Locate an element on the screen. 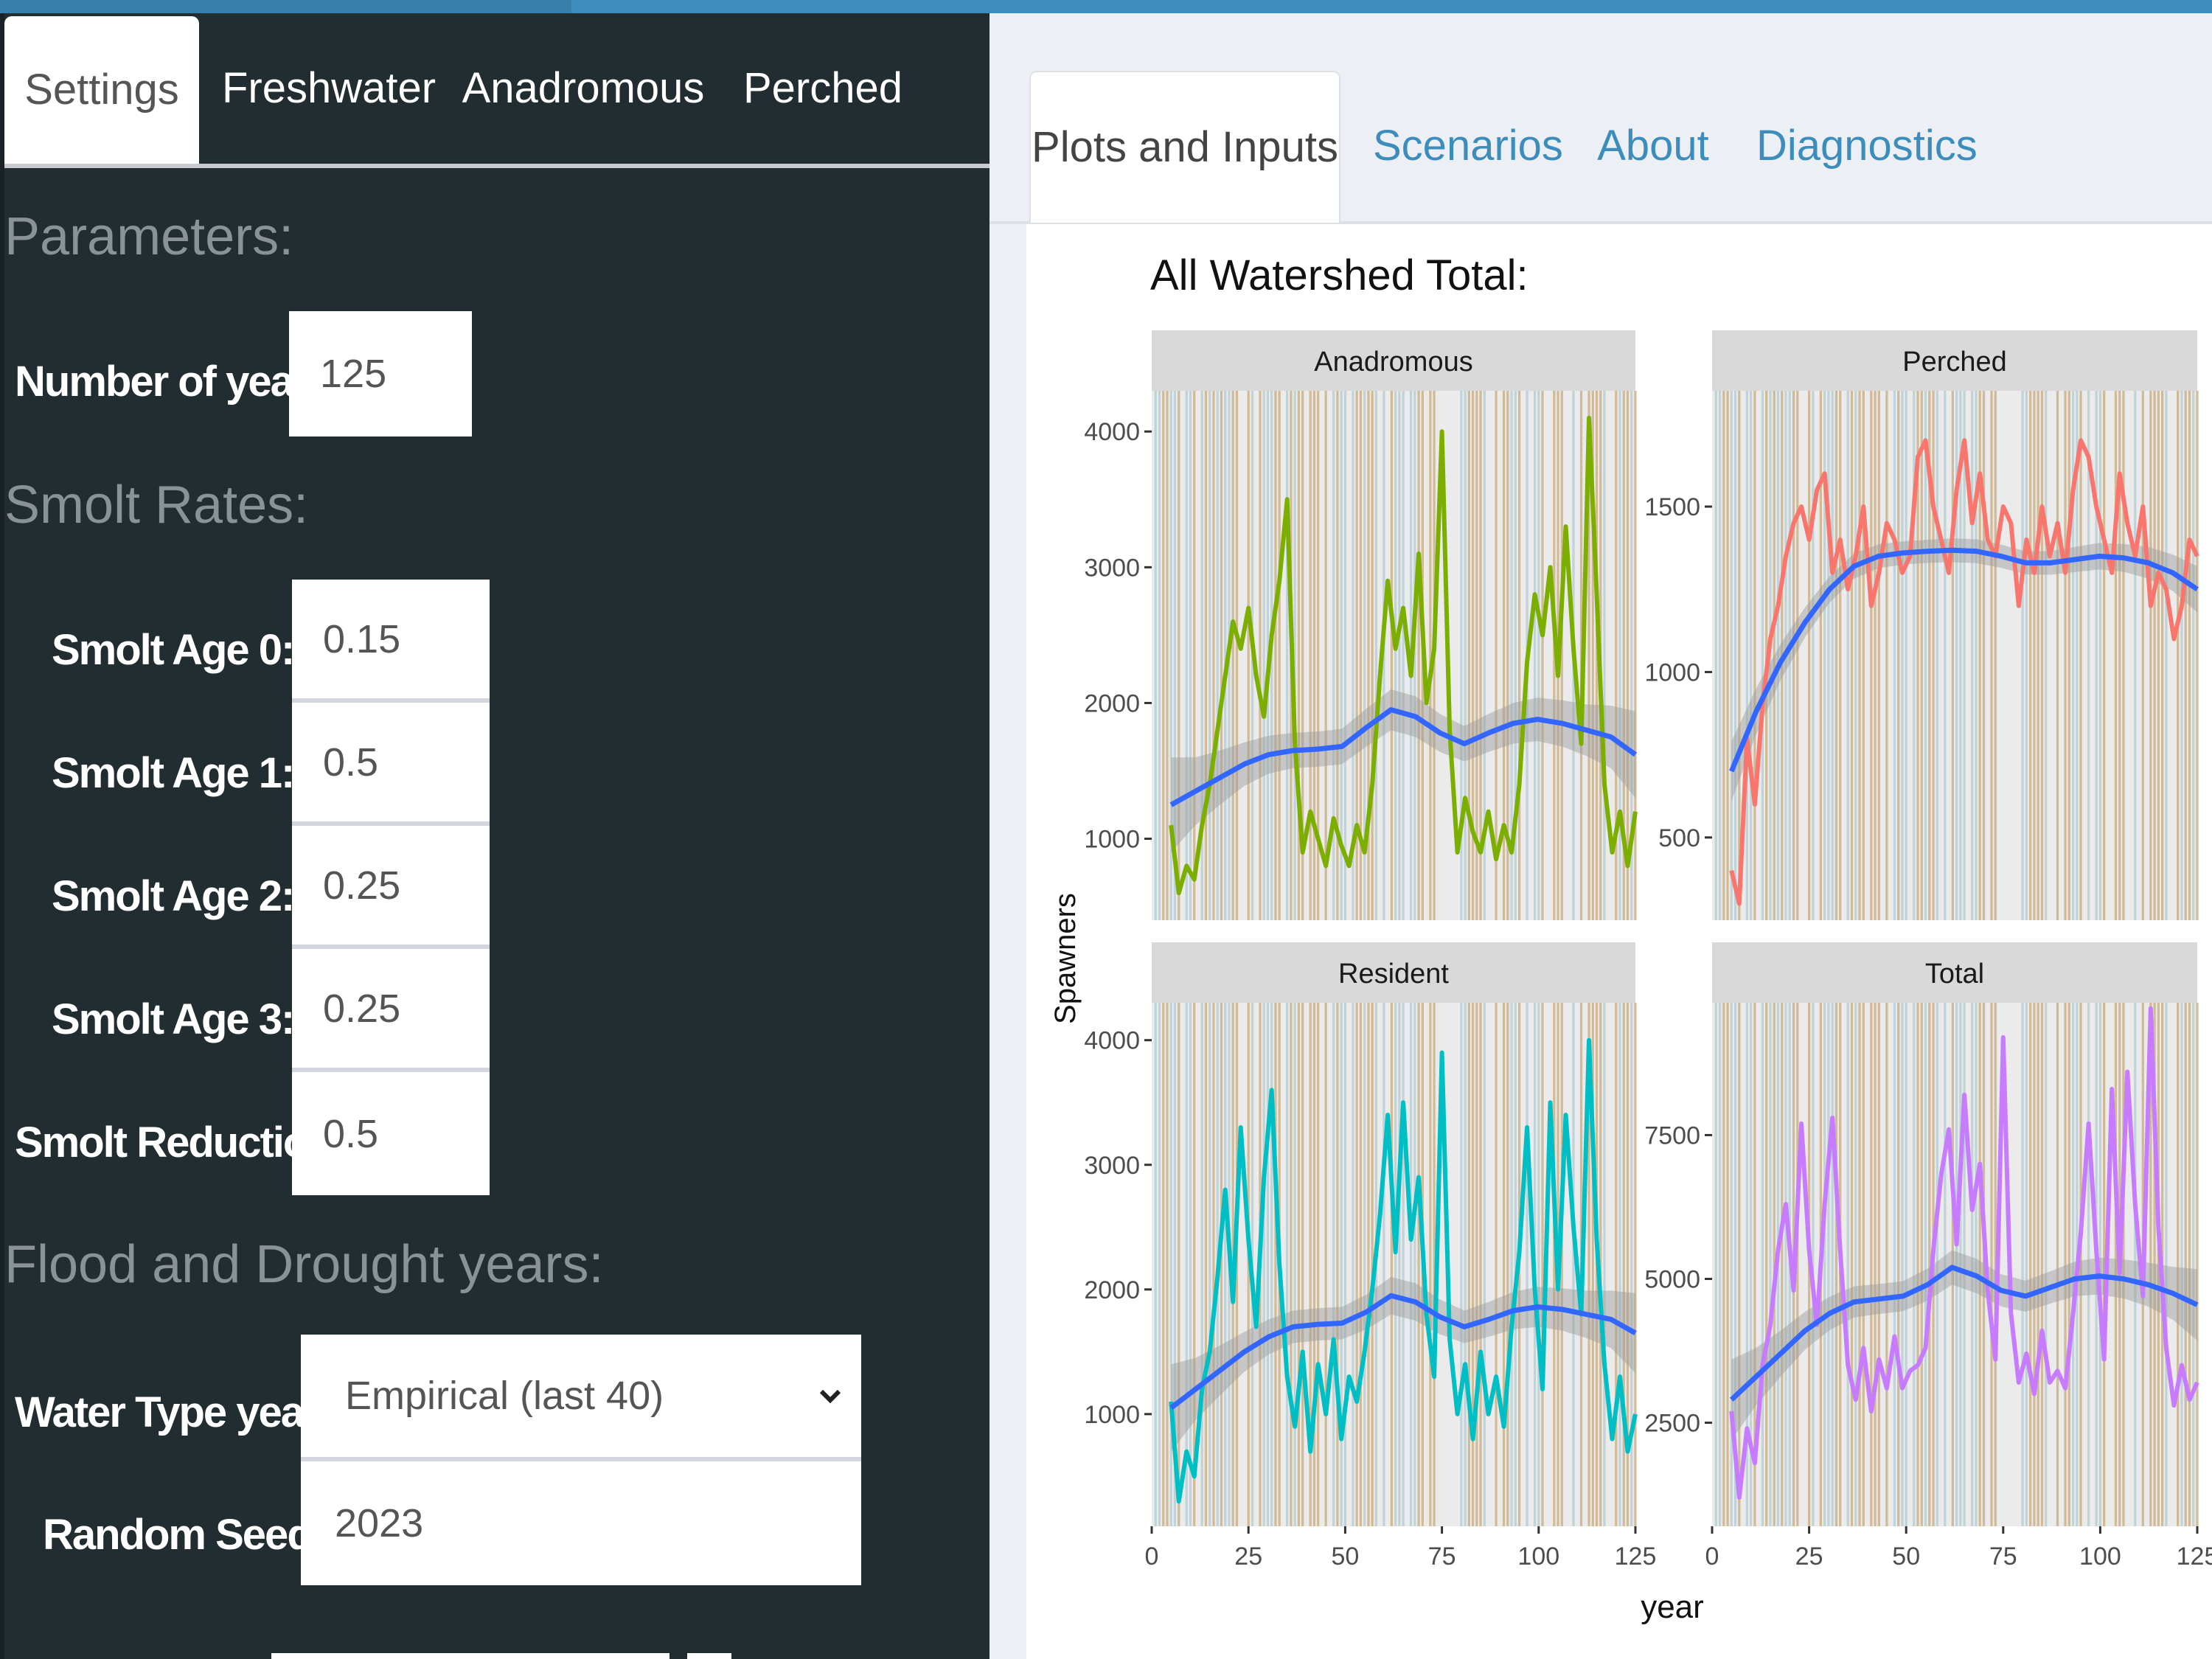 Image resolution: width=2212 pixels, height=1659 pixels. facet-strip is located at coordinates (1954, 360).